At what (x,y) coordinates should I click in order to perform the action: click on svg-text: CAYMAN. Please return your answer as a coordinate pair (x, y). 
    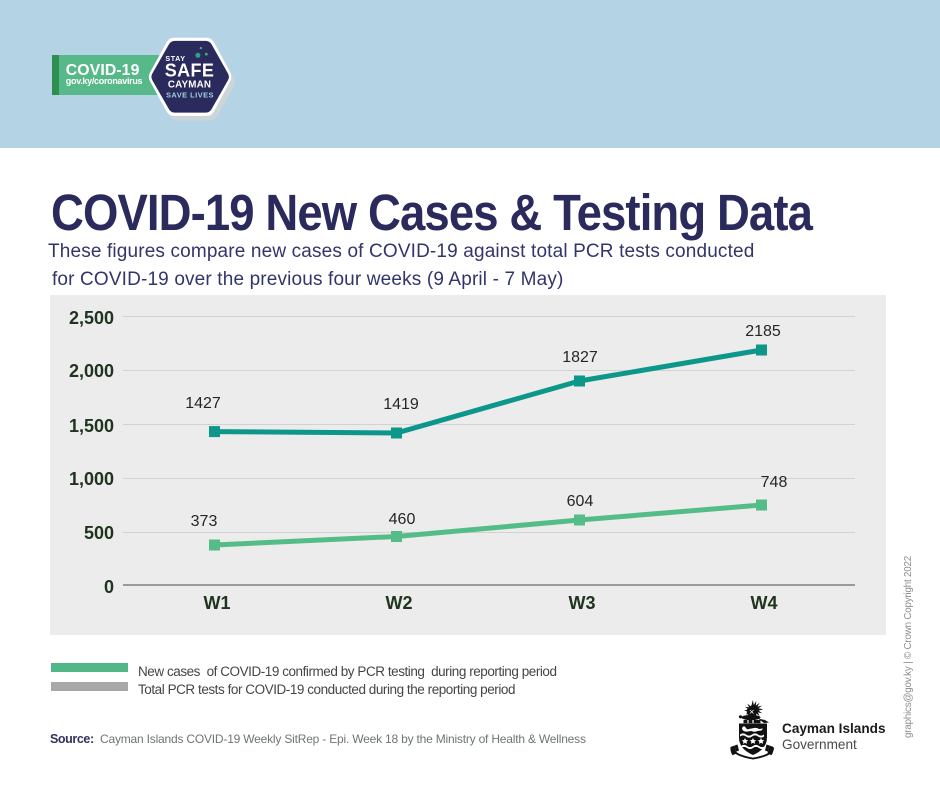
    Looking at the image, I should click on (189, 85).